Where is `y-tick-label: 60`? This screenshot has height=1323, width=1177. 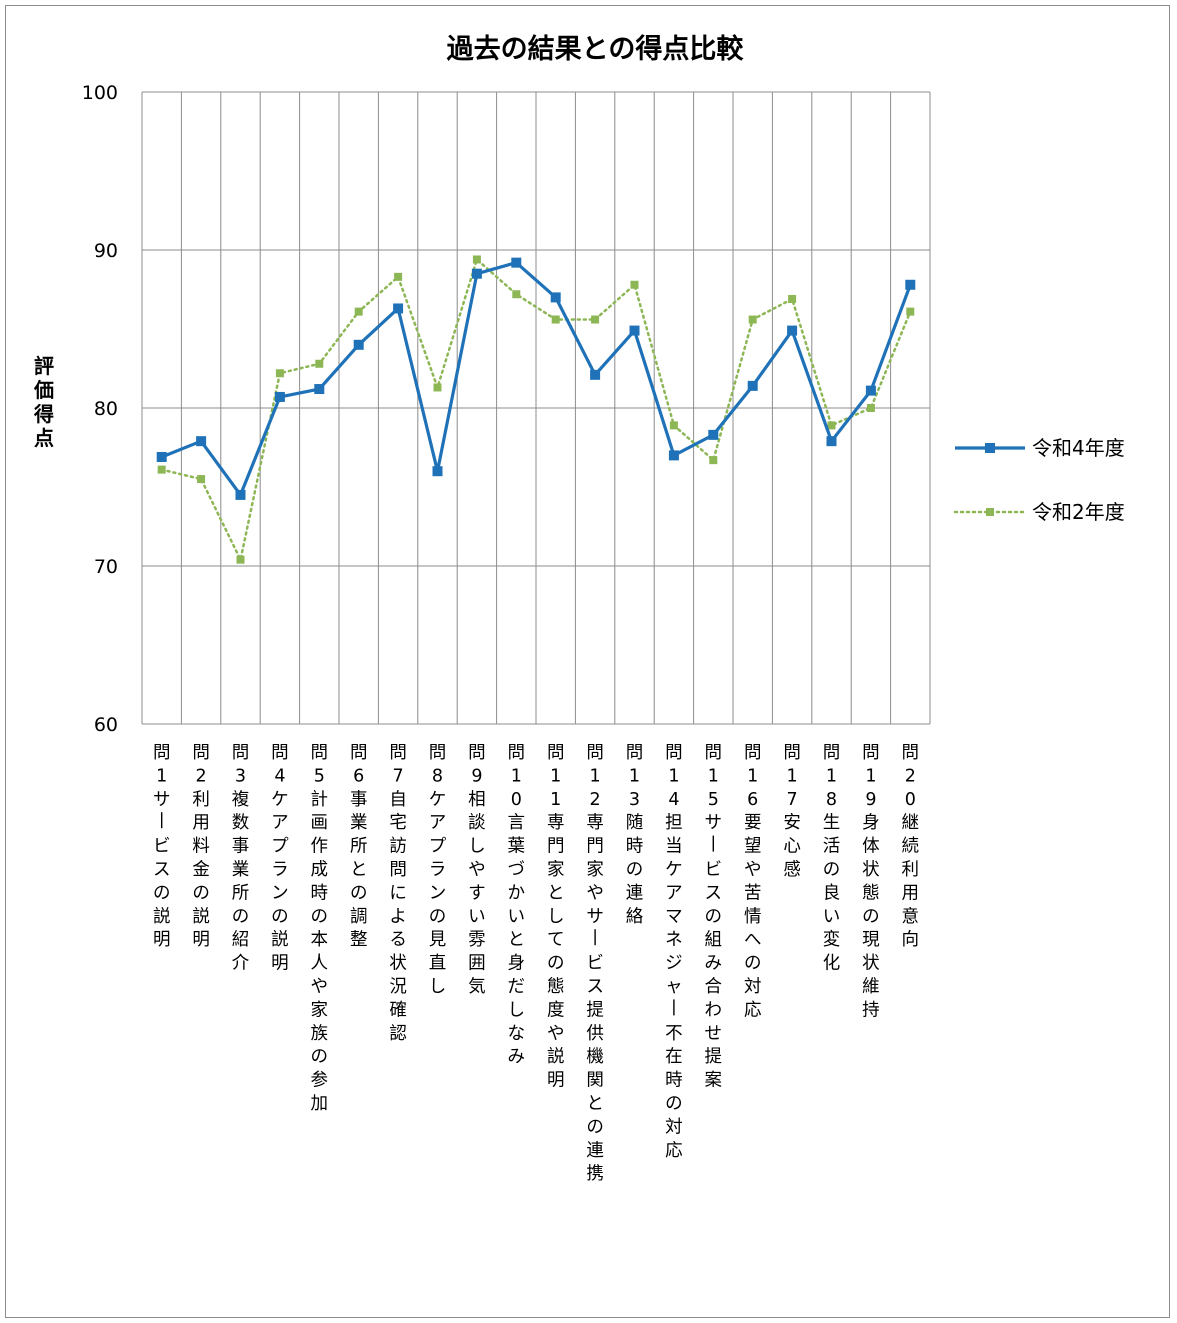
y-tick-label: 60 is located at coordinates (106, 725).